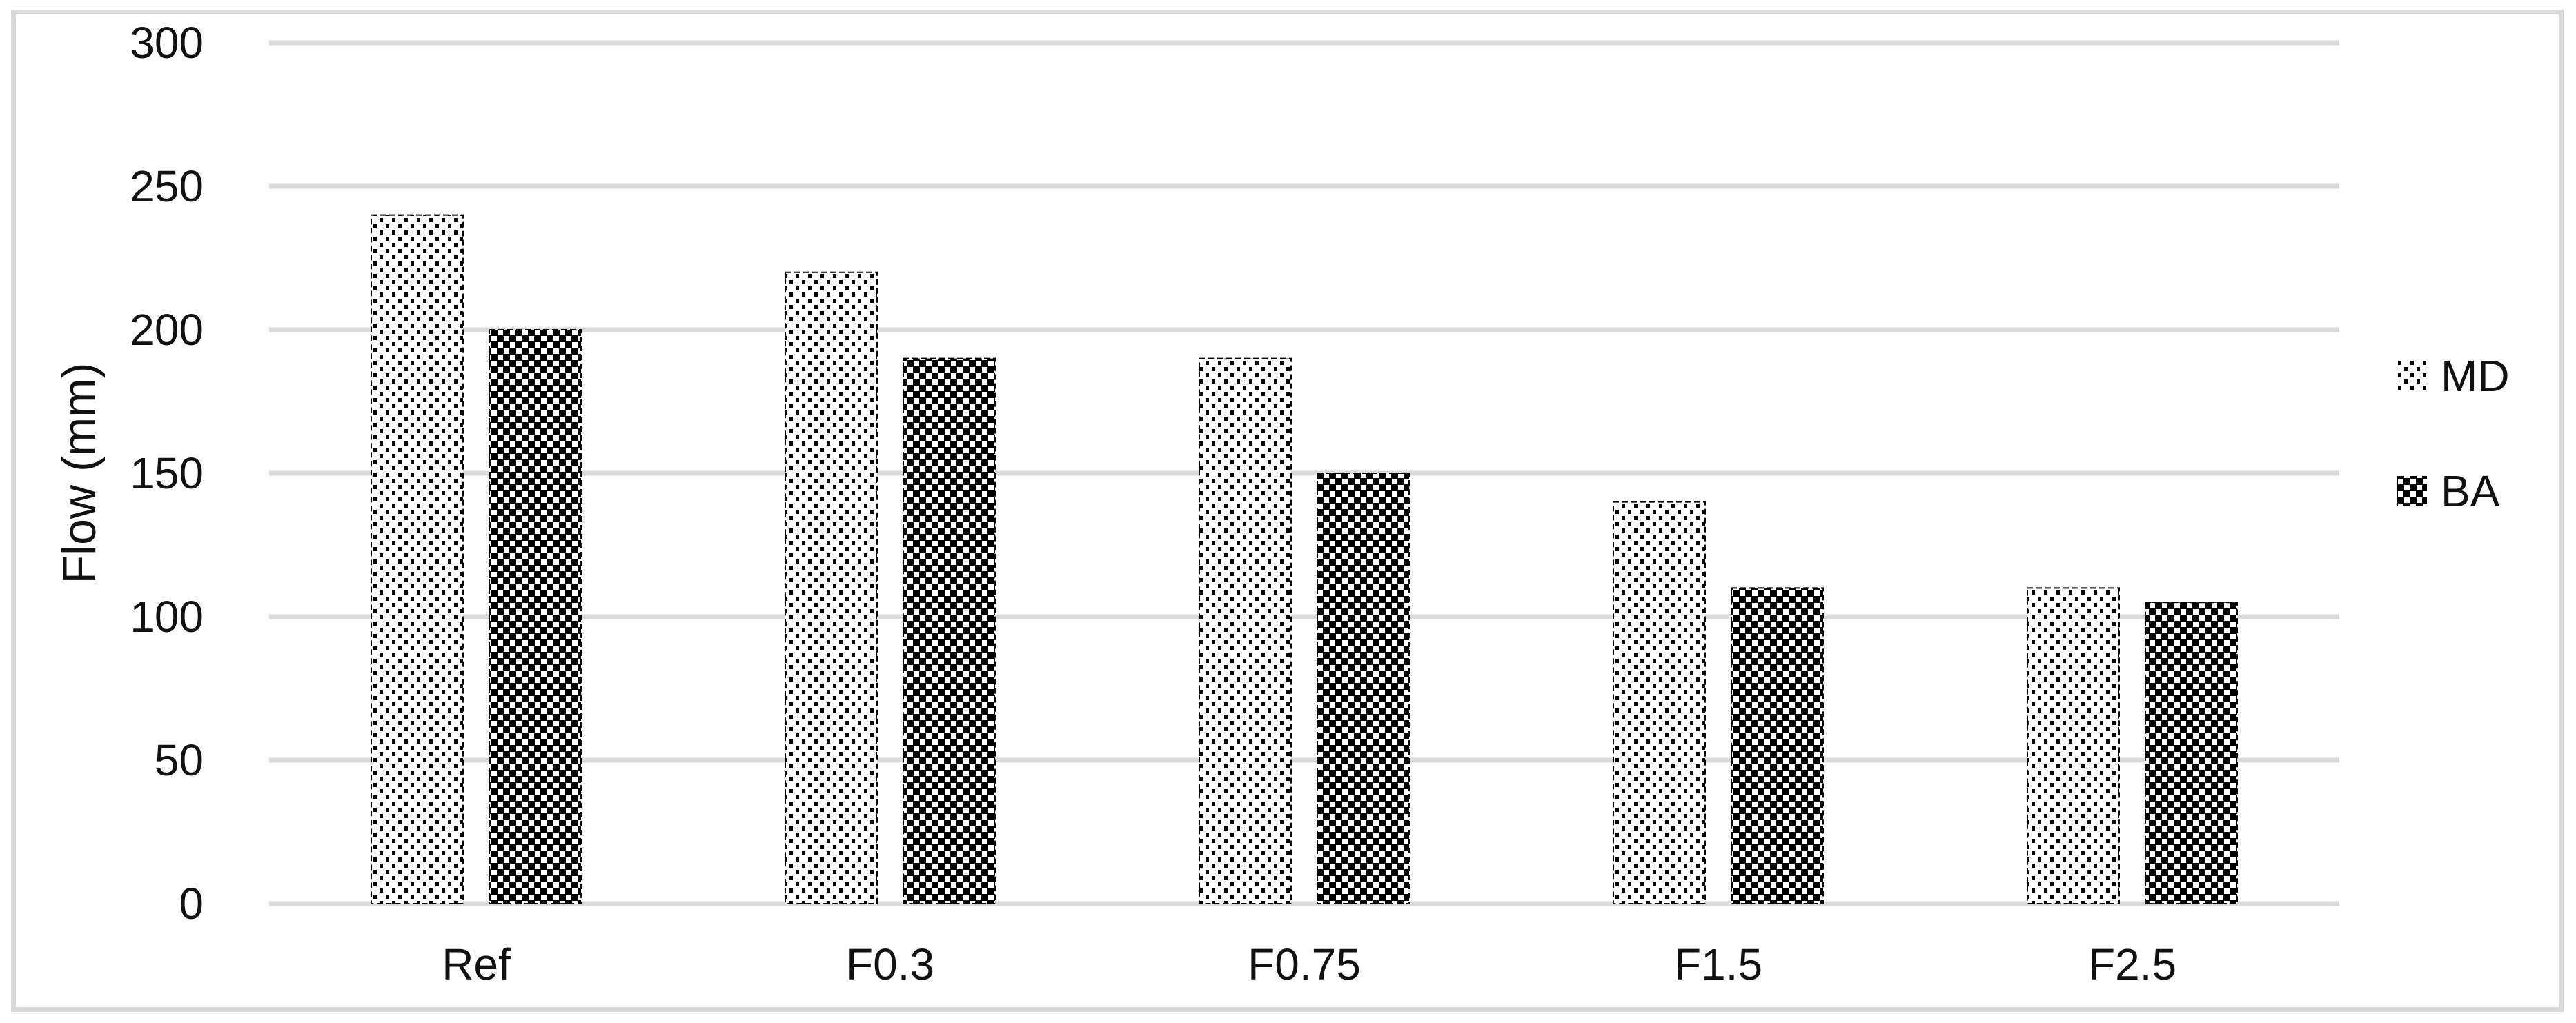 The image size is (2576, 1023). Describe the element at coordinates (949, 630) in the screenshot. I see `bar-ba-f0.3` at that location.